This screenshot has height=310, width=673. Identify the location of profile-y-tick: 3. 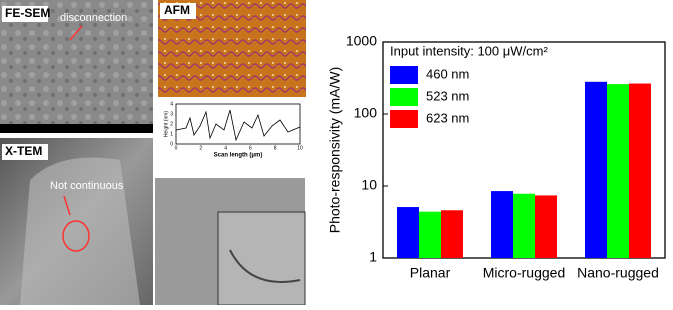
(171, 114).